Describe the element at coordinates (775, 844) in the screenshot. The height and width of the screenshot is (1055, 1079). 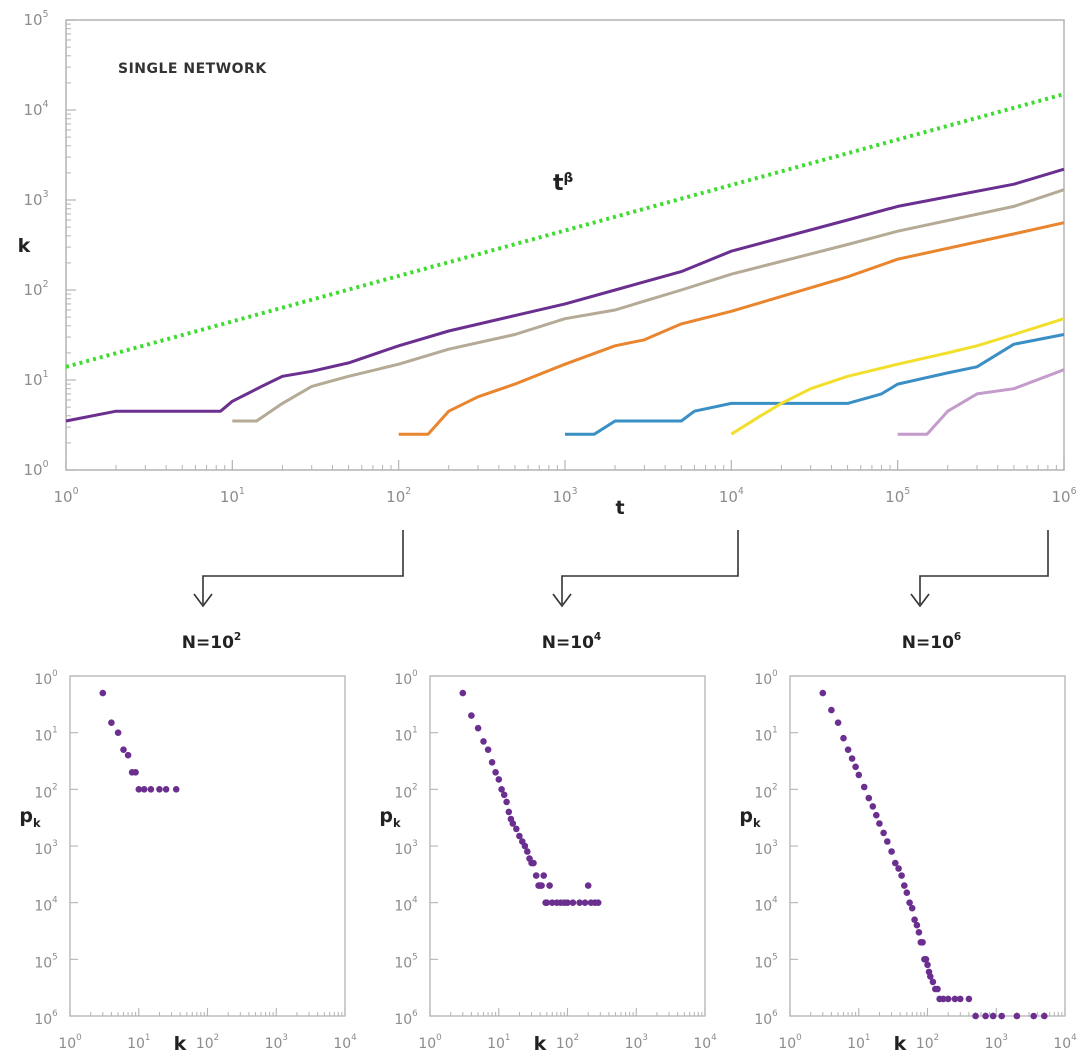
I see `y-tick-label-exponent: 3` at that location.